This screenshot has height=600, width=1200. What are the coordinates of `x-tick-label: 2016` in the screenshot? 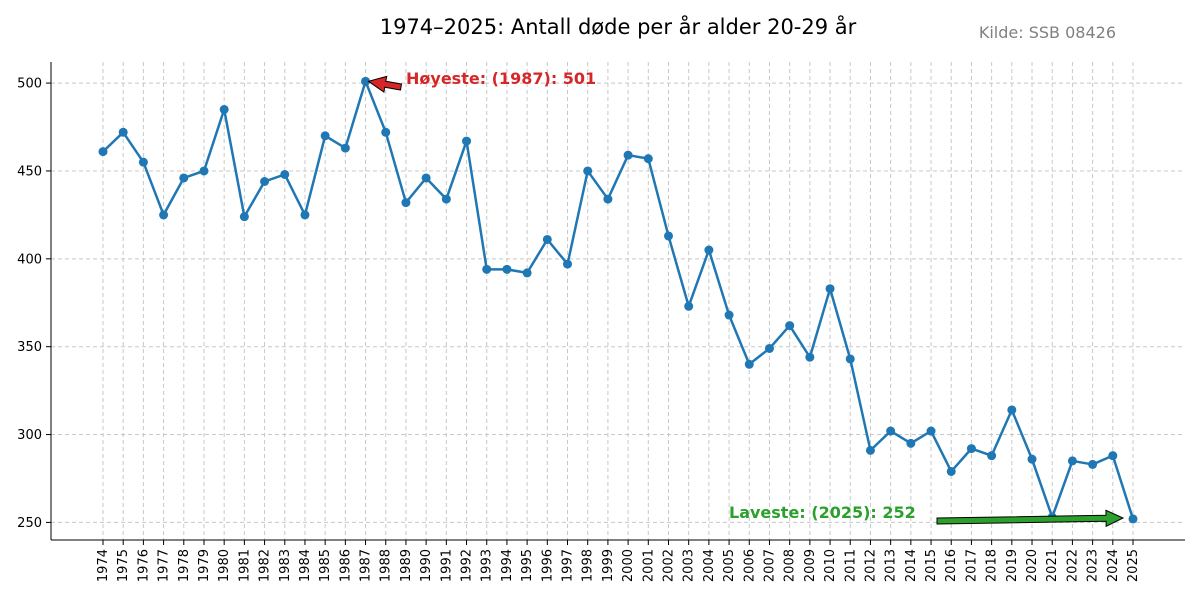 It's located at (951, 565).